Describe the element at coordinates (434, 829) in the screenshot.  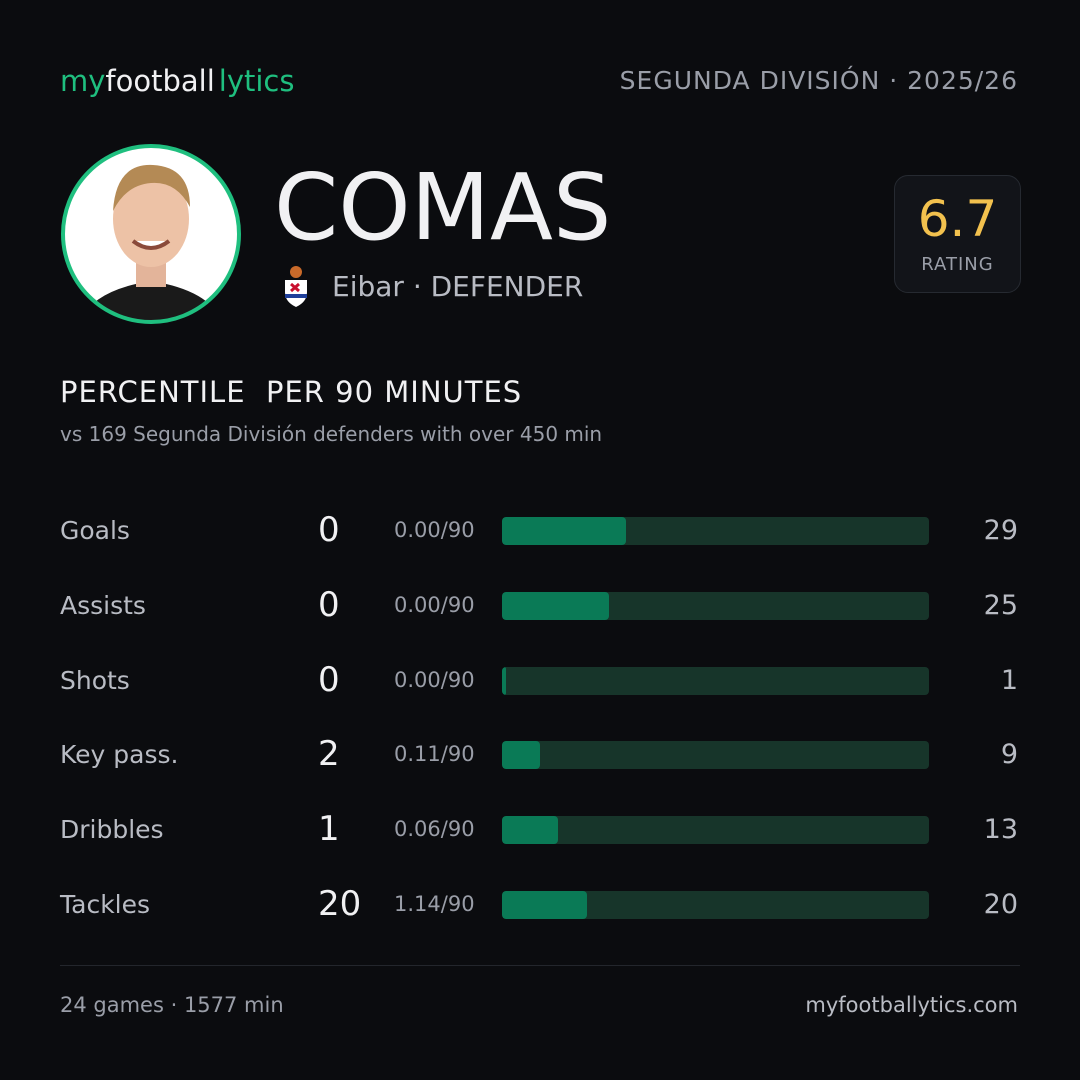
I see `stat-per90: 0.06/90` at that location.